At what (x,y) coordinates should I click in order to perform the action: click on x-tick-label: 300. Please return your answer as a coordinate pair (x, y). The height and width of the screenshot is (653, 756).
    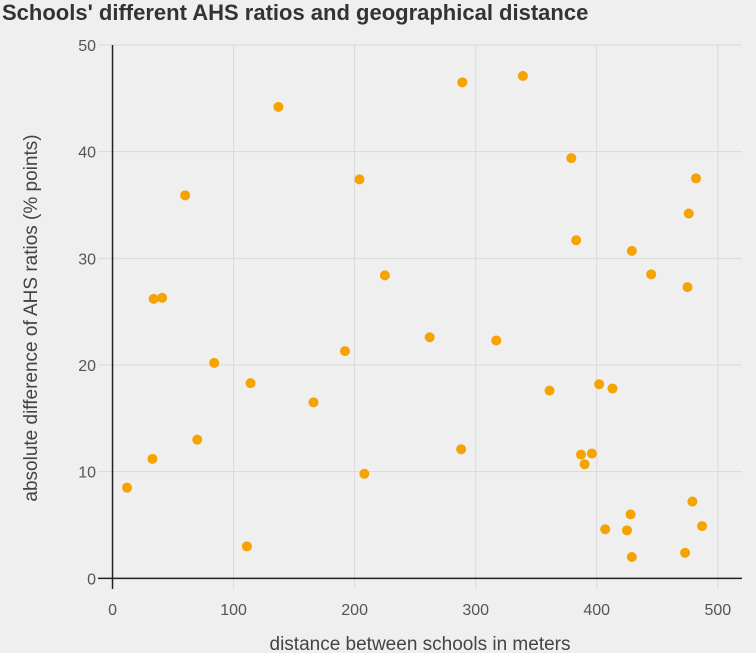
    Looking at the image, I should click on (475, 610).